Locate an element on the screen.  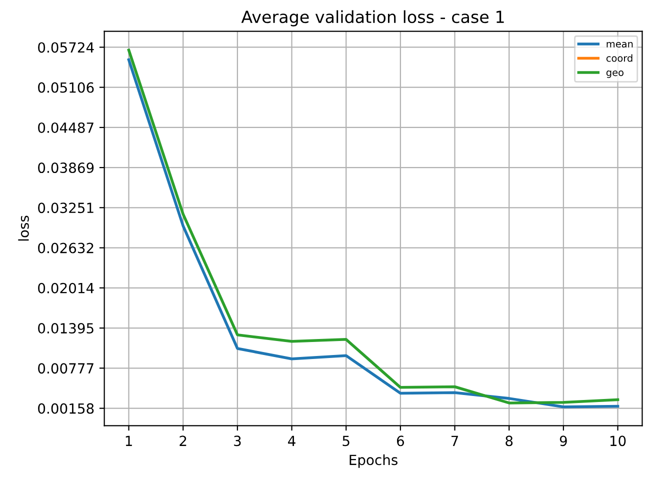
y-tick-label: 0.03869 is located at coordinates (66, 168).